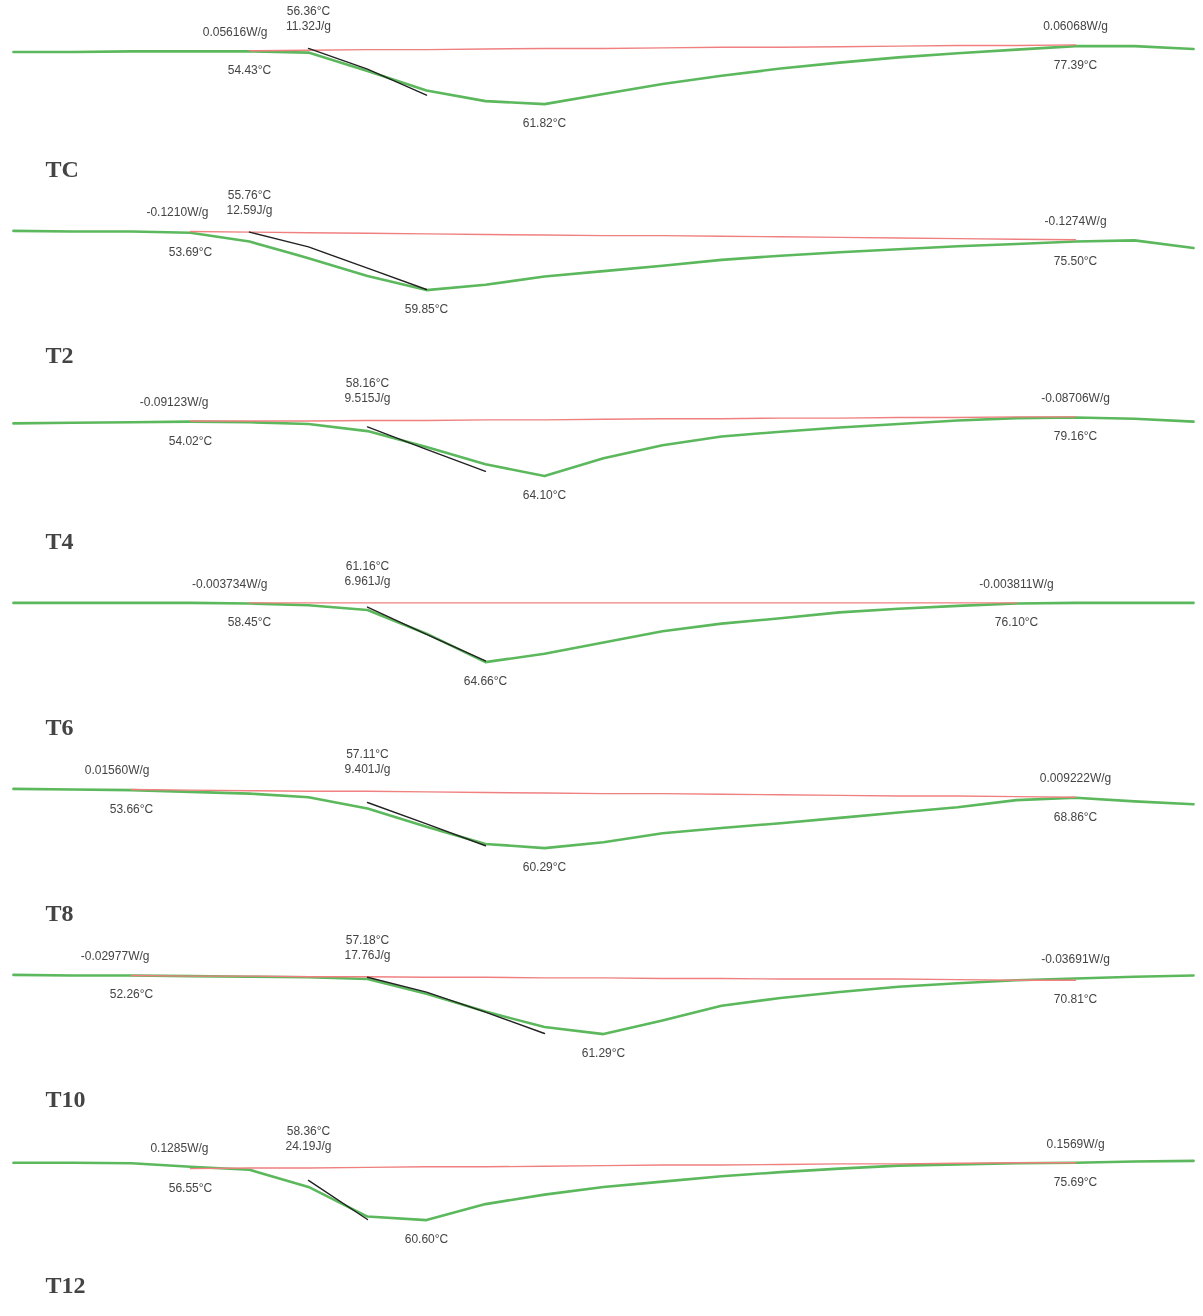  Describe the element at coordinates (177, 212) in the screenshot. I see `text: -0.1210W/g` at that location.